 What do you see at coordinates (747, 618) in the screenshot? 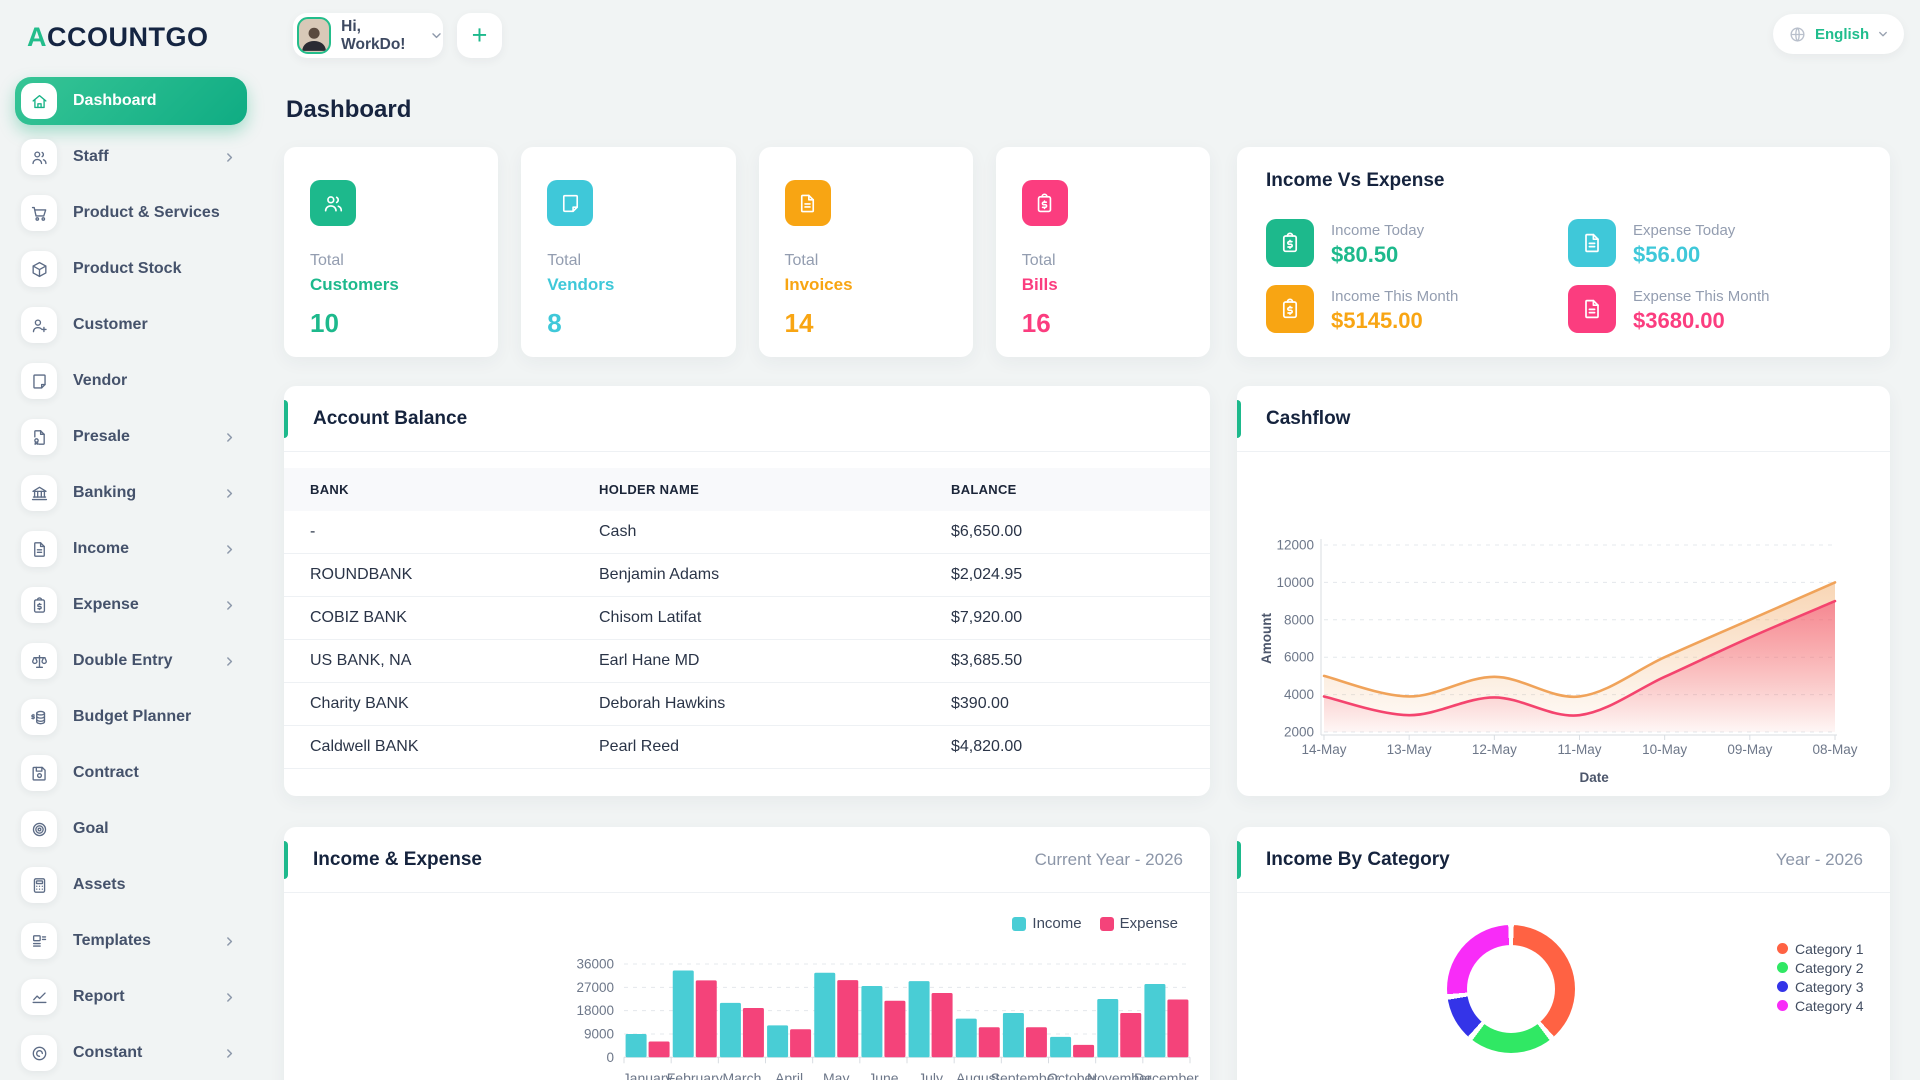
I see `table-row: COBIZ BANK Chisom Latifat $7,920.00` at bounding box center [747, 618].